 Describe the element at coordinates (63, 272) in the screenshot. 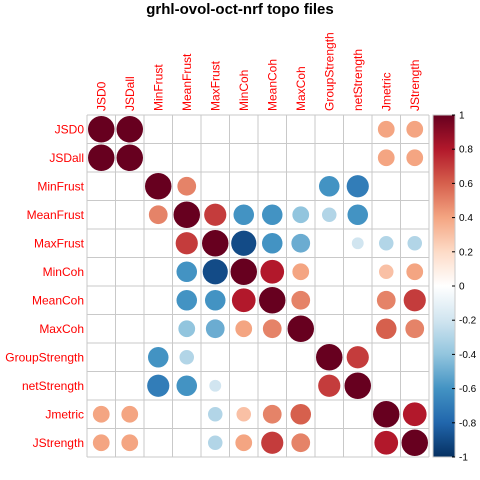

I see `row-label: MinCoh` at that location.